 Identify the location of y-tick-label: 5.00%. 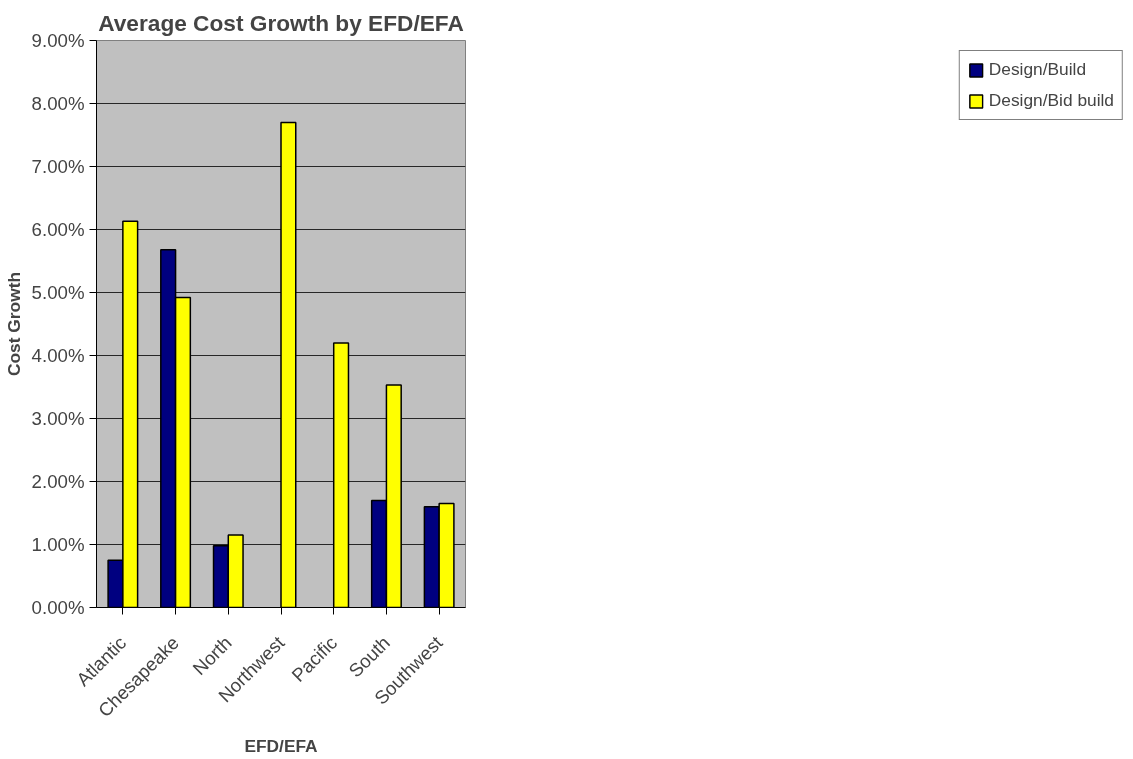
(58, 292).